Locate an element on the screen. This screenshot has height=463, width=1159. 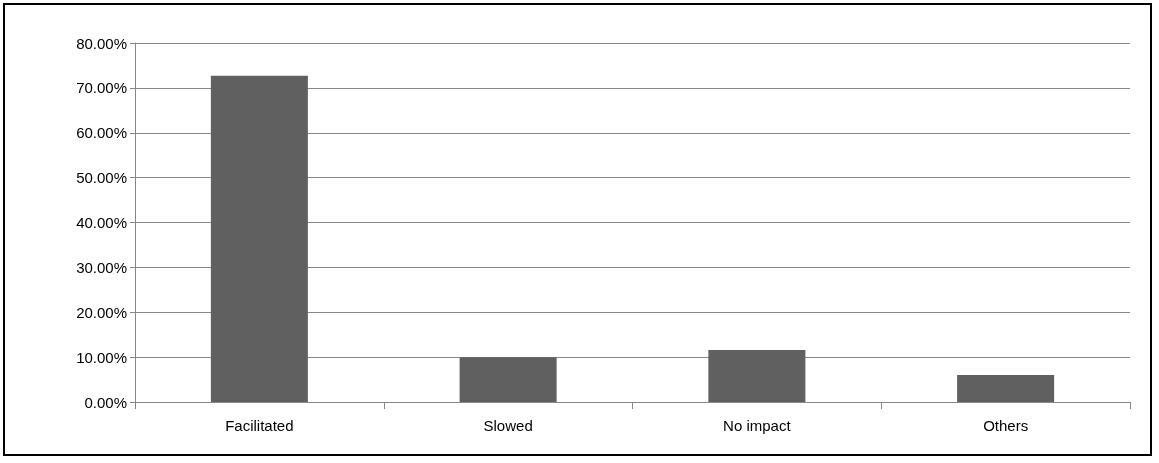
y-tick-label: 40.00% is located at coordinates (101, 222).